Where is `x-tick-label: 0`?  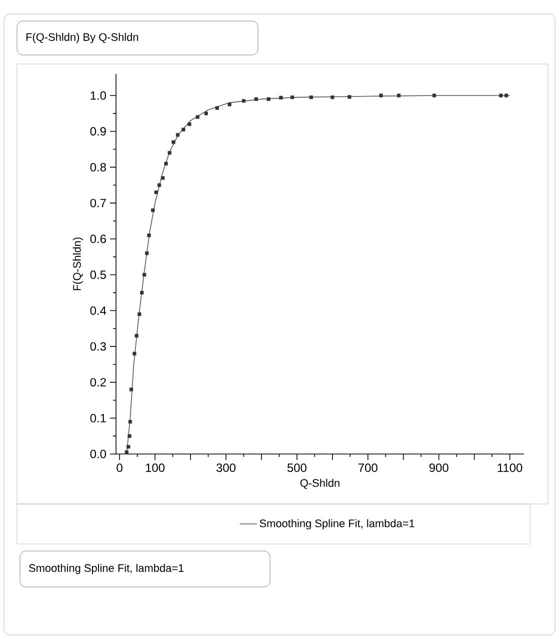
x-tick-label: 0 is located at coordinates (119, 468).